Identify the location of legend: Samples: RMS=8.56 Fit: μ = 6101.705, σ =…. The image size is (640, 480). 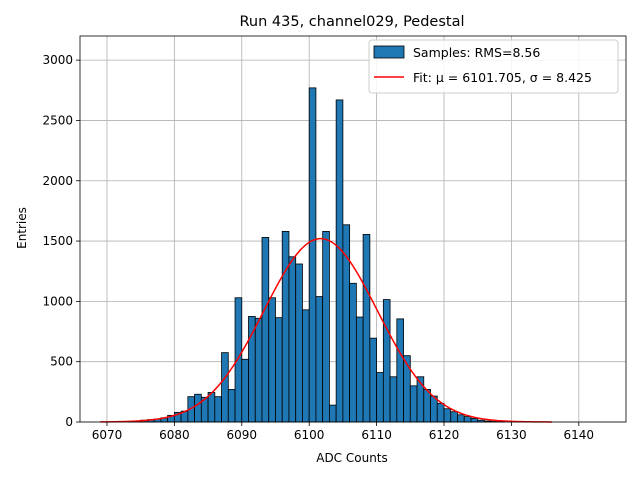
(493, 66).